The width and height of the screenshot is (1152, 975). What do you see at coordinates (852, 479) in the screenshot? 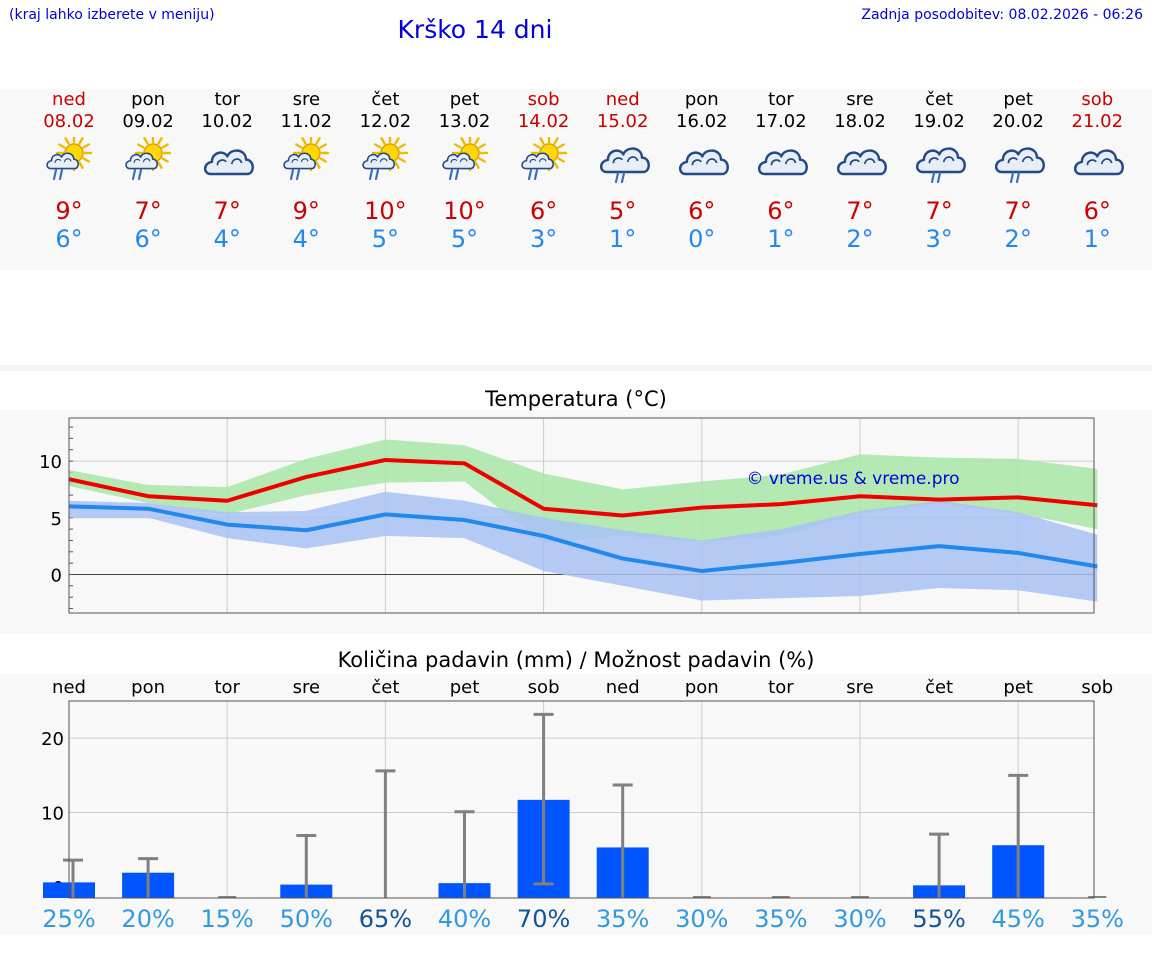
I see `watermark: © vreme.us & vreme.pro` at bounding box center [852, 479].